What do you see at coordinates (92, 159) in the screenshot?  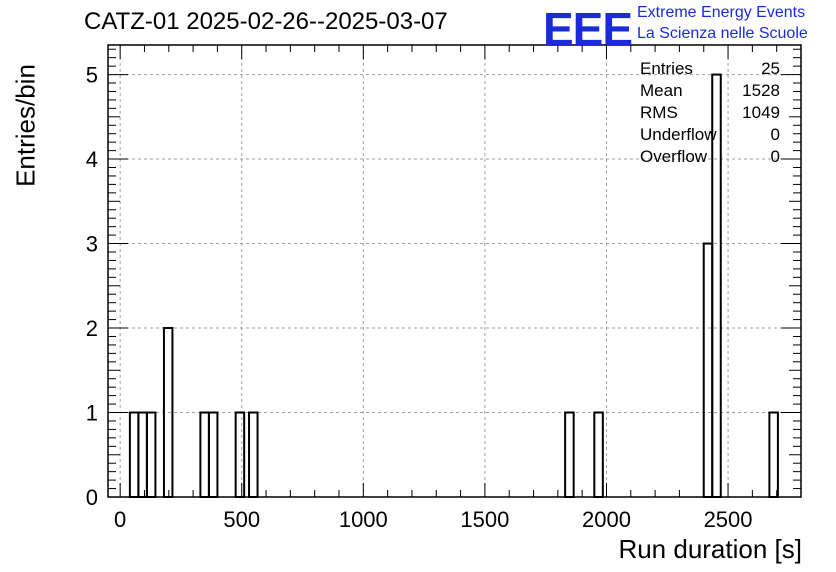 I see `y-tick-label: 4` at bounding box center [92, 159].